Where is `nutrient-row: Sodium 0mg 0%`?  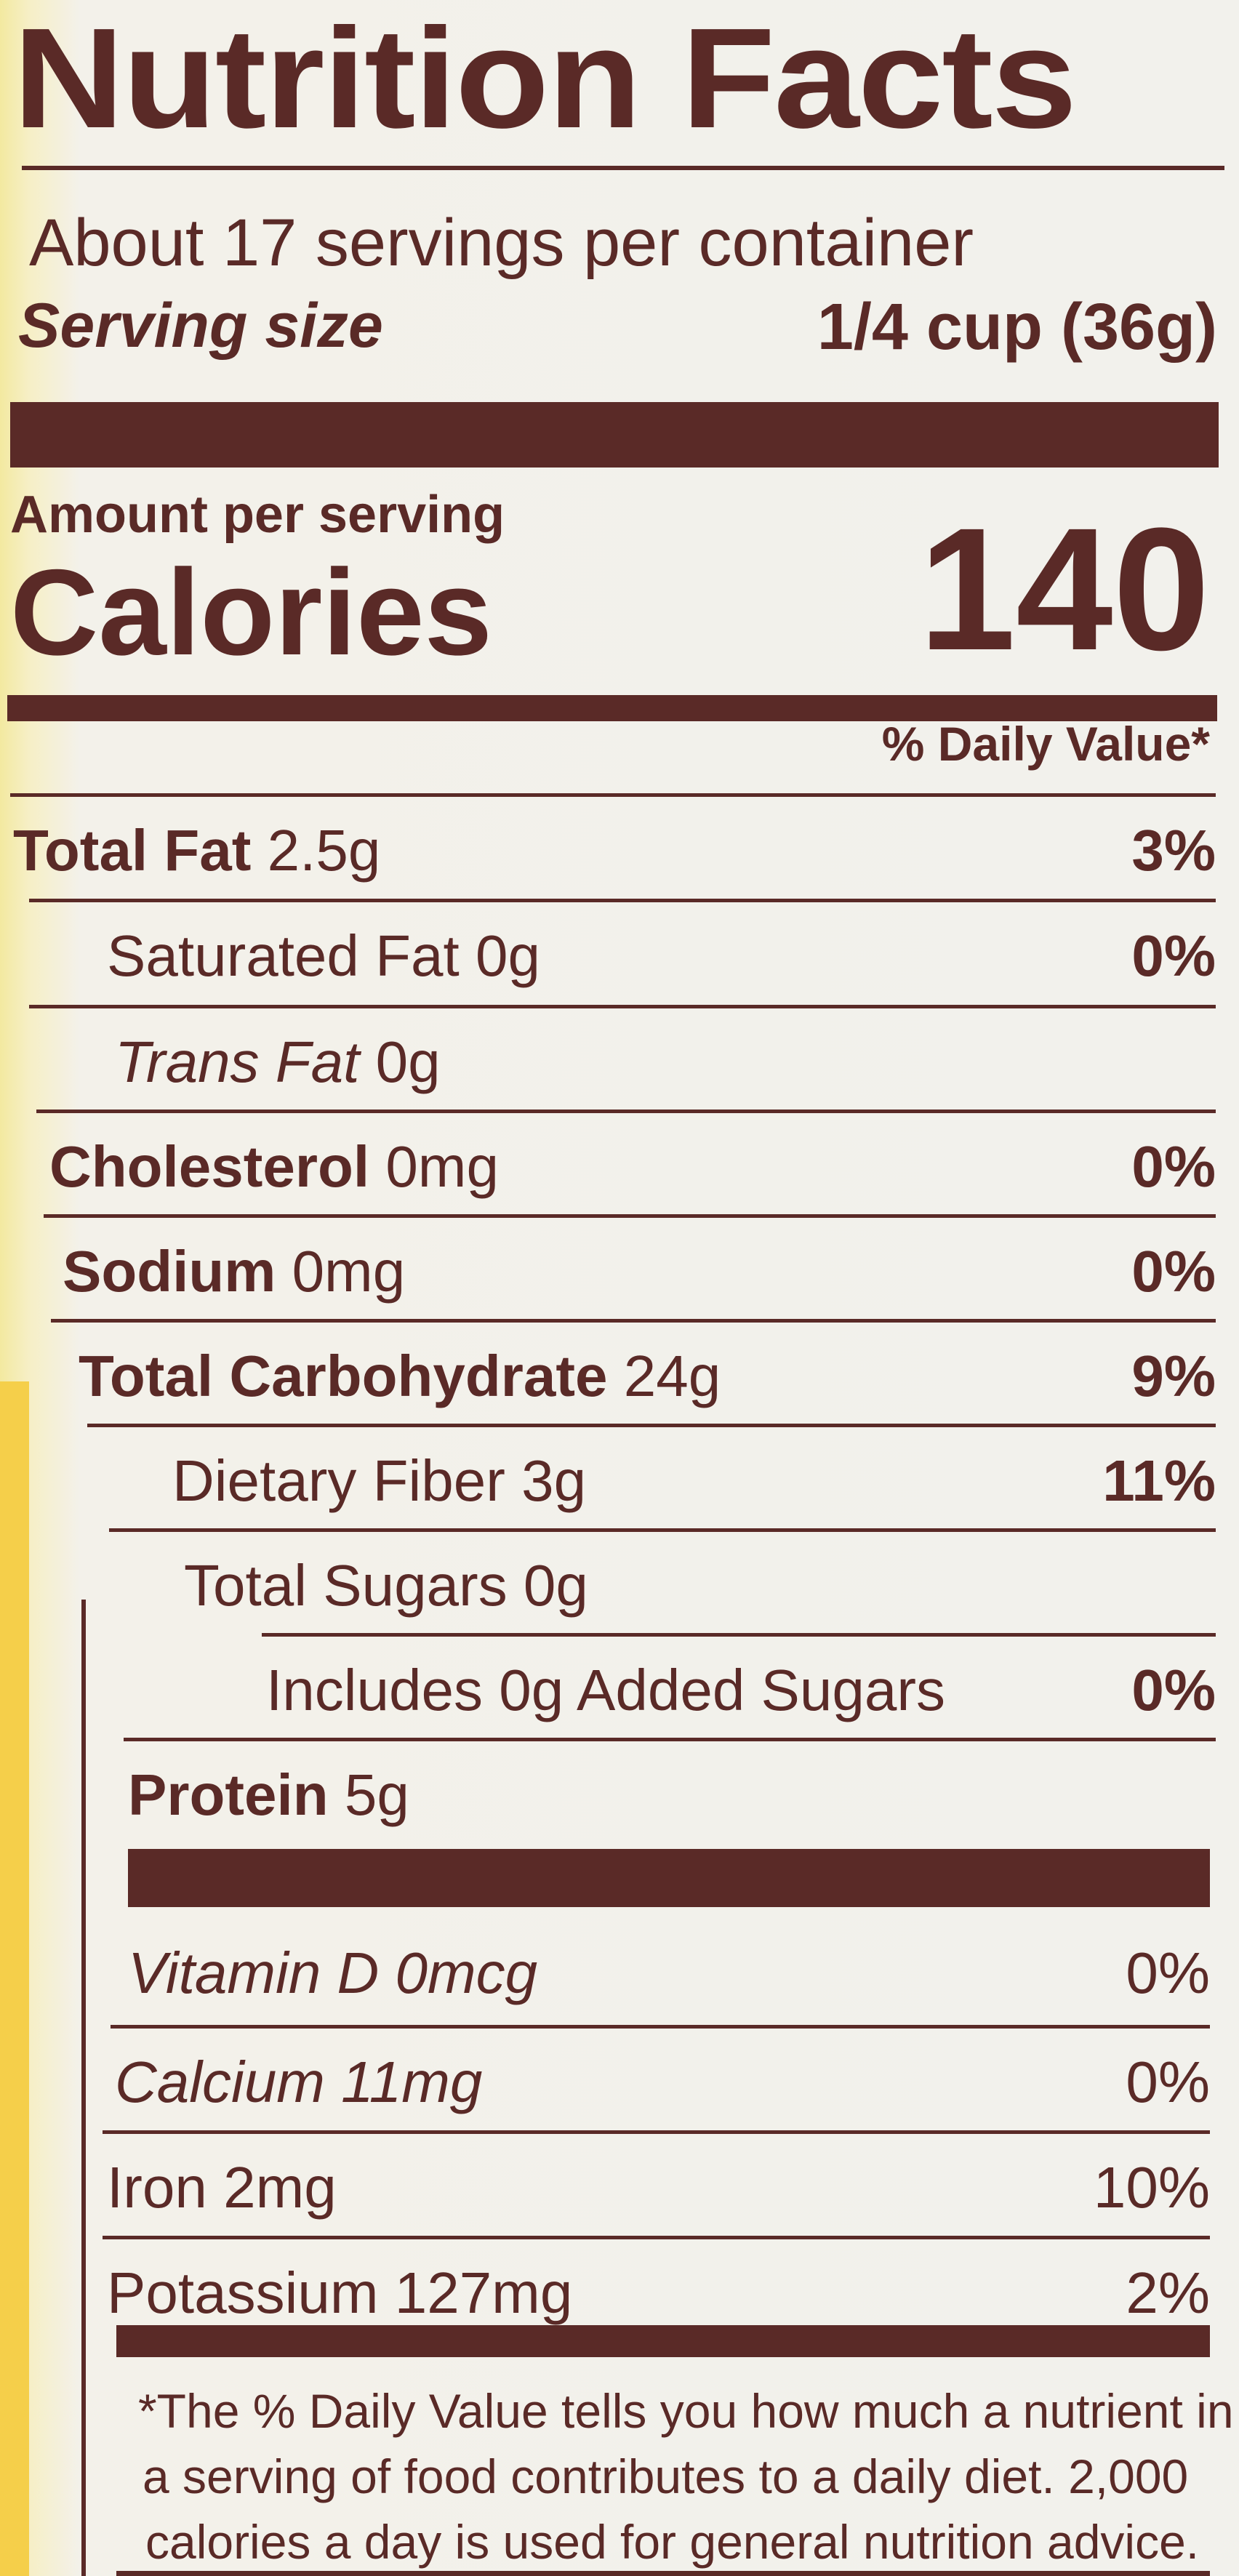 nutrient-row: Sodium 0mg 0% is located at coordinates (630, 1268).